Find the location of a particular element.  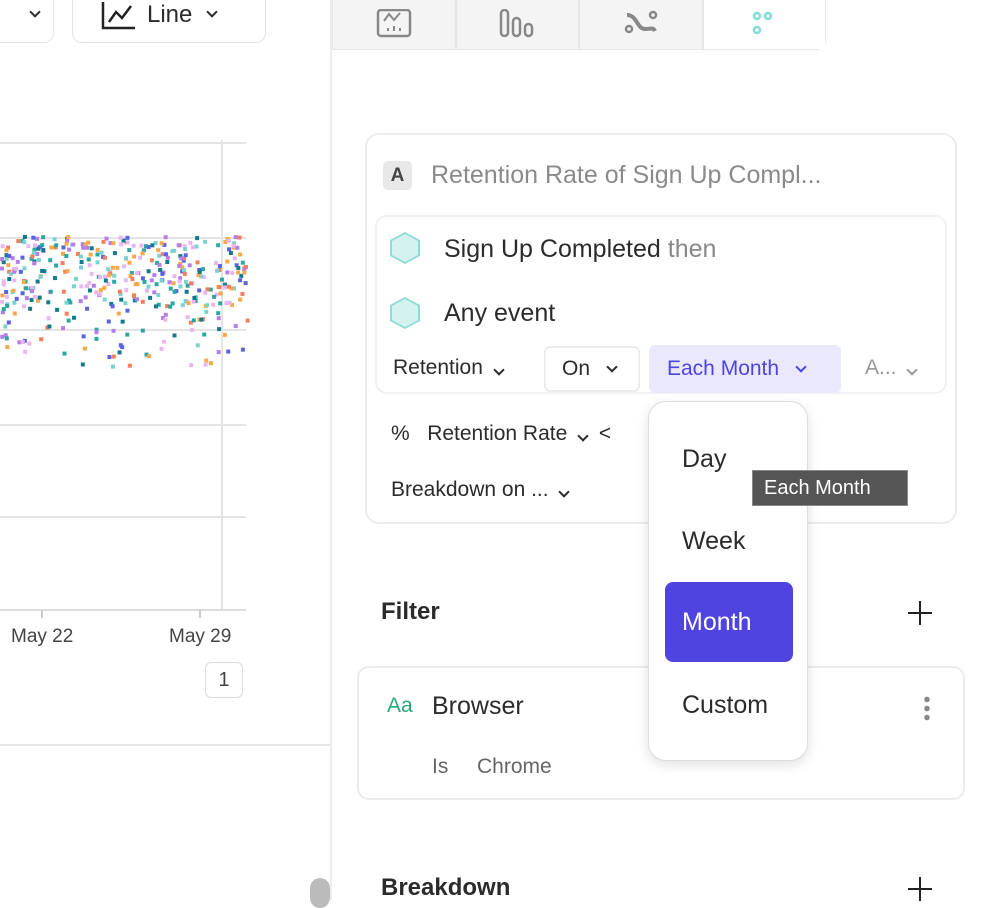

tab-retention is located at coordinates (764, 24).